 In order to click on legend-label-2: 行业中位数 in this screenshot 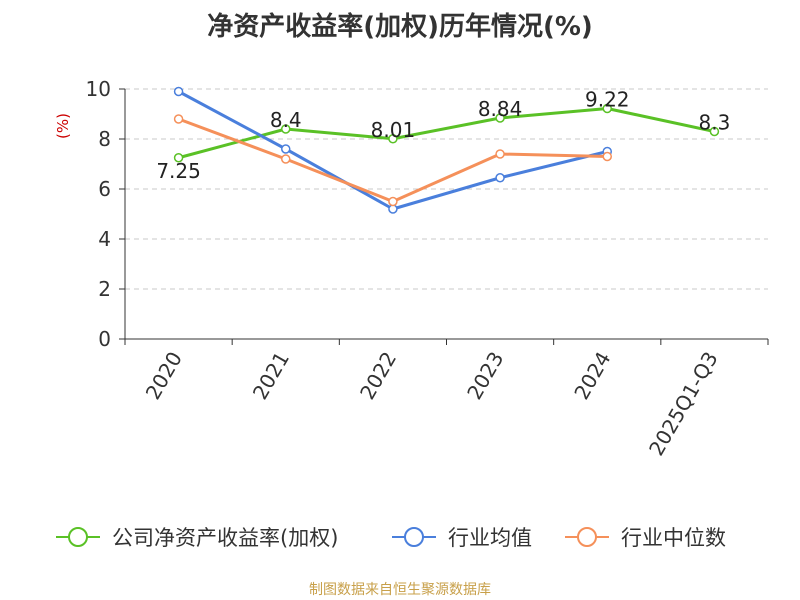, I will do `click(673, 538)`.